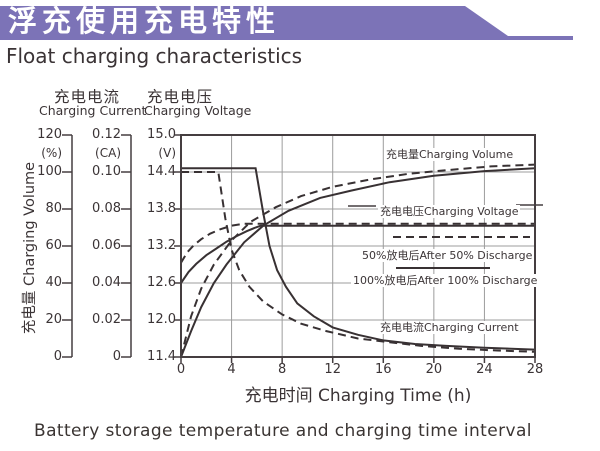 This screenshot has height=451, width=600. What do you see at coordinates (49, 171) in the screenshot?
I see `volume-tick-label-100: 100` at bounding box center [49, 171].